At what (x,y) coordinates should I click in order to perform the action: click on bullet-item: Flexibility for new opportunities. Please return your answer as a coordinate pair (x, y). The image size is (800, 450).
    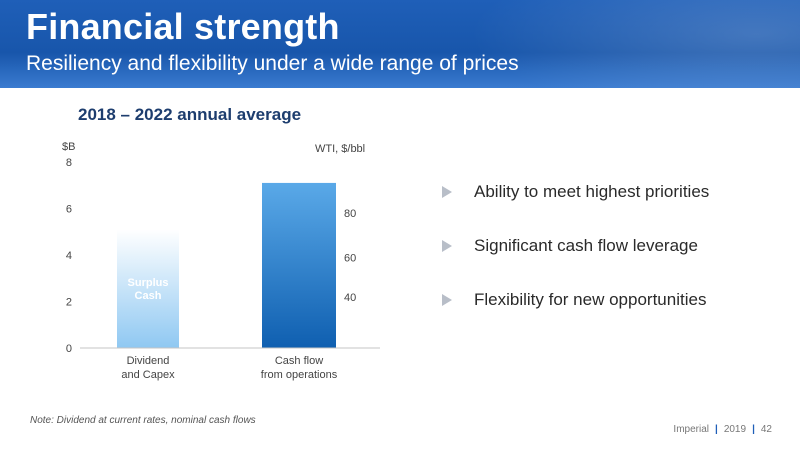
    Looking at the image, I should click on (575, 299).